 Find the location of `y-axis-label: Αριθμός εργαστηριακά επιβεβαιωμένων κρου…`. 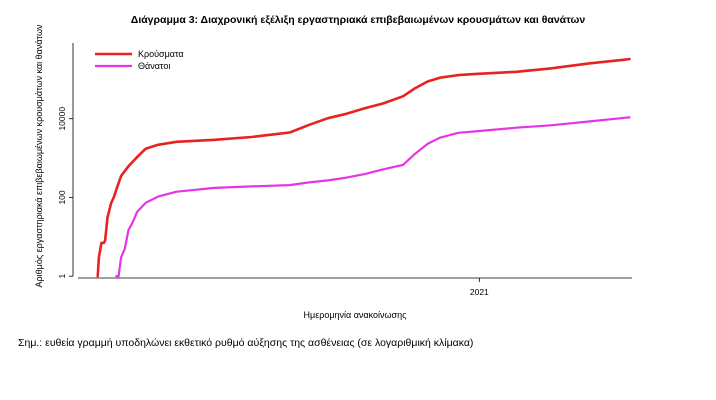

y-axis-label: Αριθμός εργαστηριακά επιβεβαιωμένων κρου… is located at coordinates (39, 155).